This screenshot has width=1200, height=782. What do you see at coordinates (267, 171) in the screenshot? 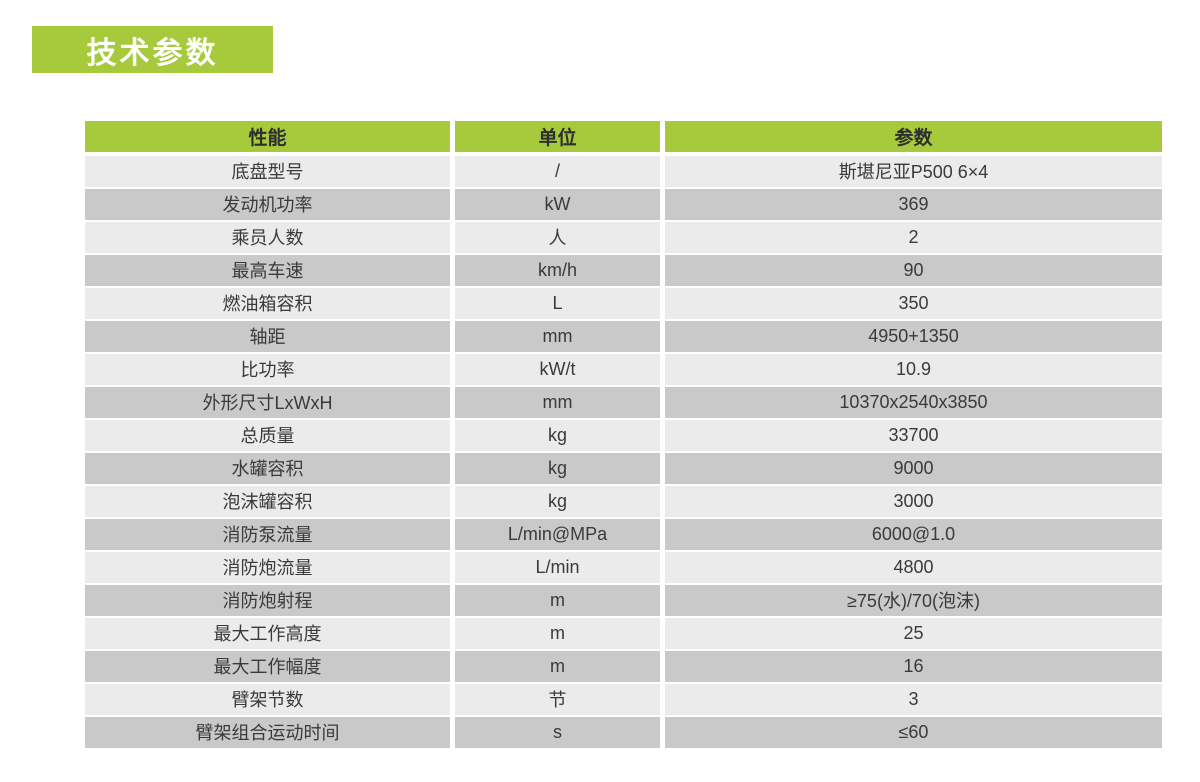
I see `performance-cell: 底盘型号` at bounding box center [267, 171].